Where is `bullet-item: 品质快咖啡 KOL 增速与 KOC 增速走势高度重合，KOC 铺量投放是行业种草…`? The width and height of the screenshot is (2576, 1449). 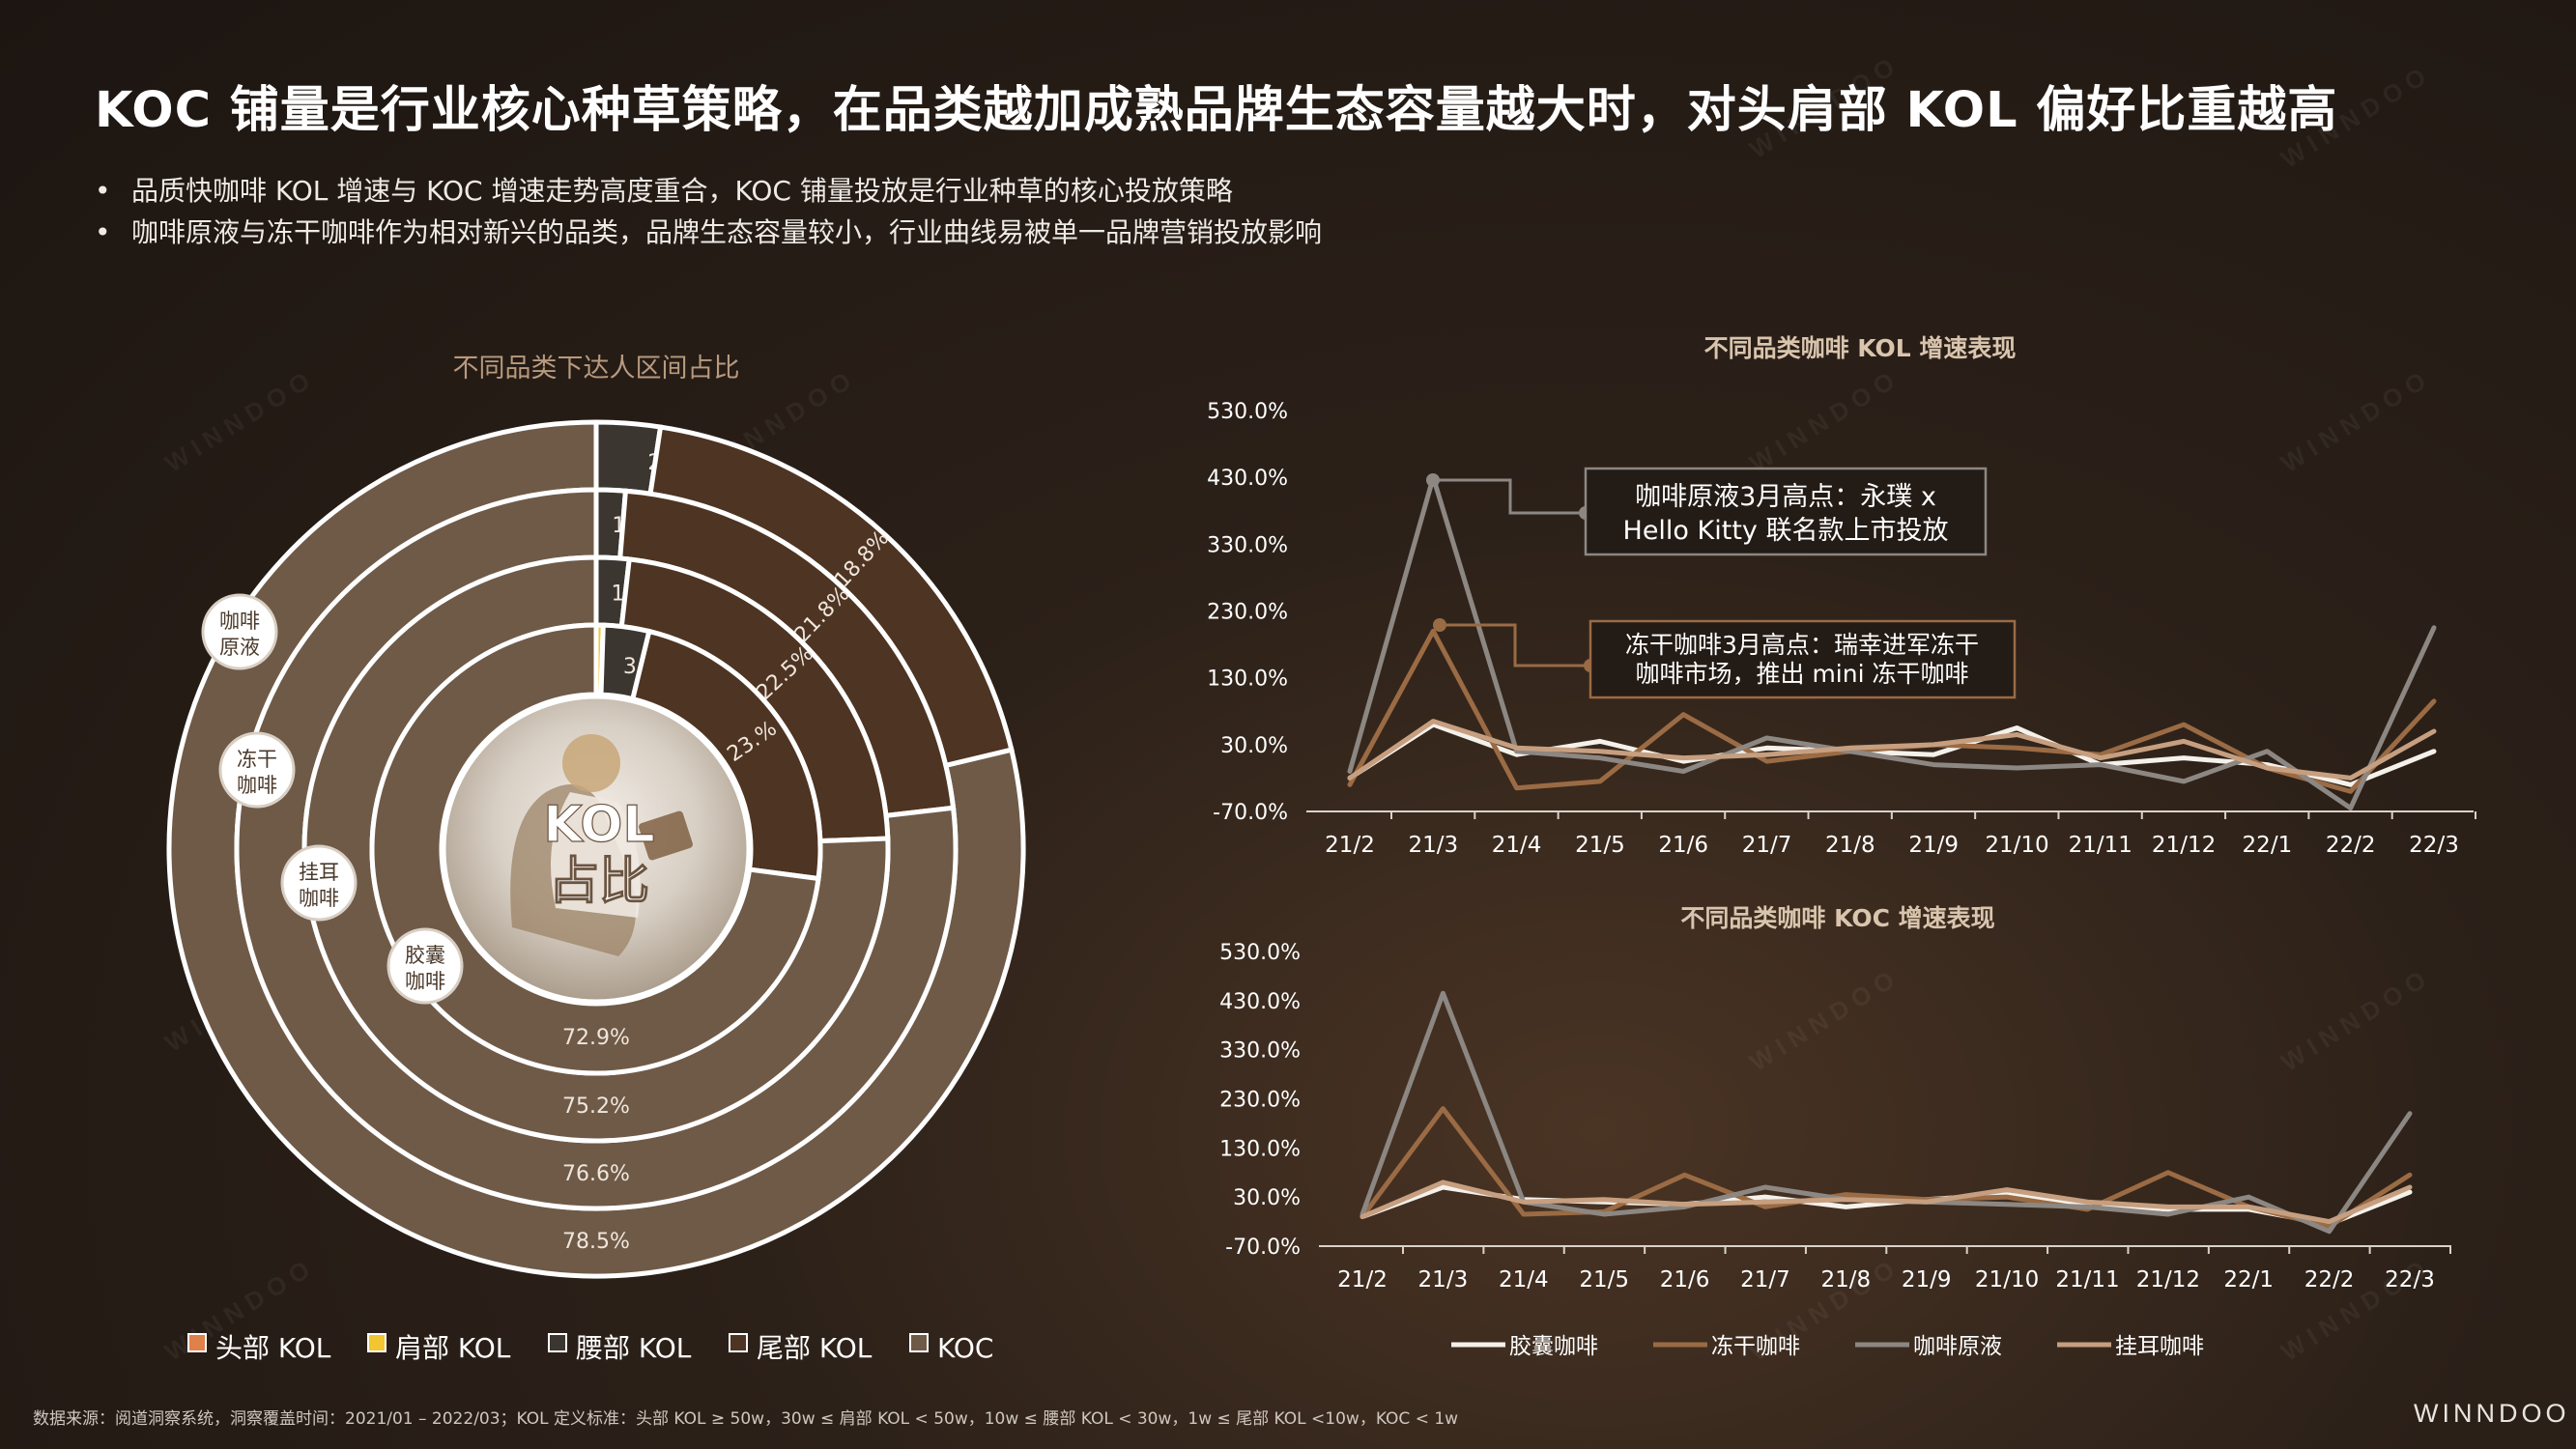 bullet-item: 品质快咖啡 KOL 增速与 KOC 增速走势高度重合，KOC 铺量投放是行业种草… is located at coordinates (709, 191).